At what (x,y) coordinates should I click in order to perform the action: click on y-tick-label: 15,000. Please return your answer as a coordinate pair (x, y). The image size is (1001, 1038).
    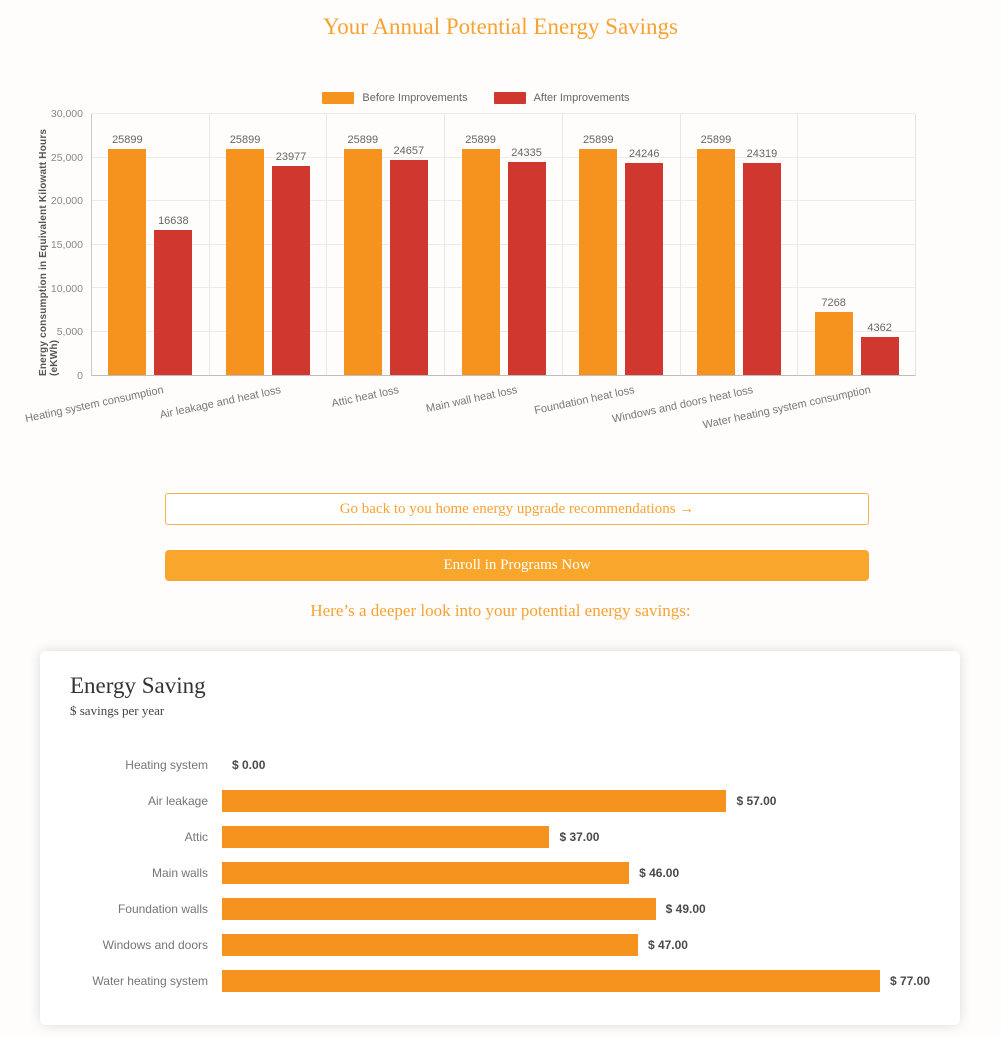
    Looking at the image, I should click on (66, 245).